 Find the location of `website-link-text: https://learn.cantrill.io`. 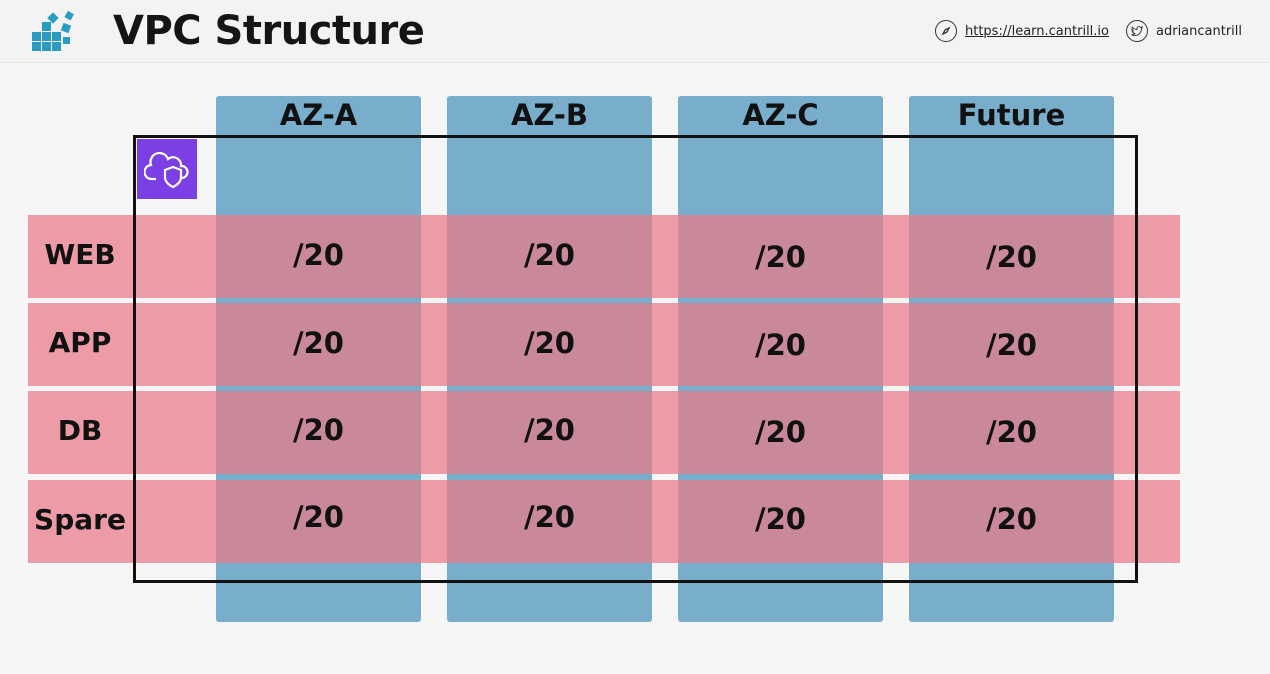

website-link-text: https://learn.cantrill.io is located at coordinates (1037, 31).